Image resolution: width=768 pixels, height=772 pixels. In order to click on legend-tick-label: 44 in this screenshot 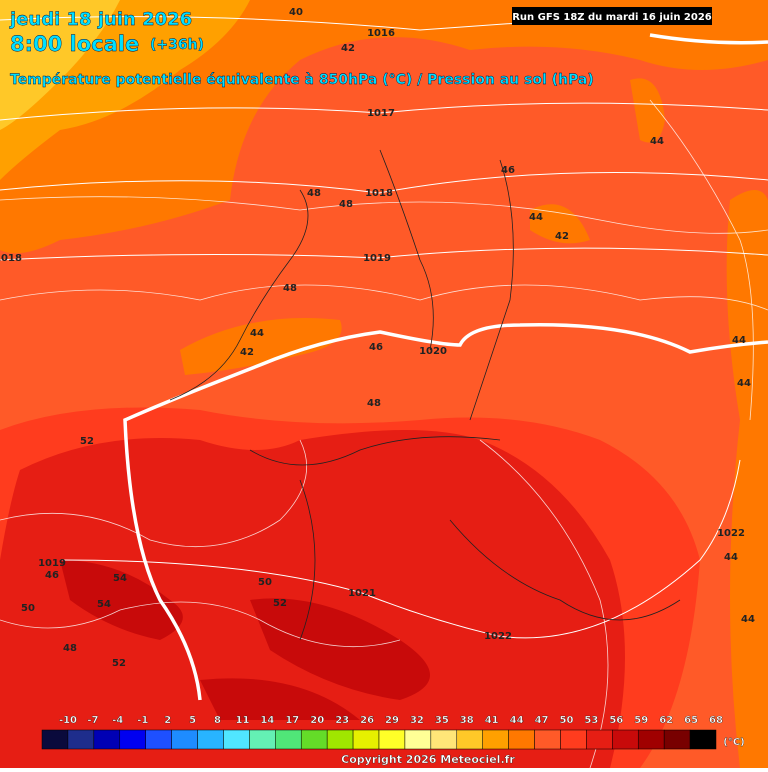, I will do `click(517, 720)`.